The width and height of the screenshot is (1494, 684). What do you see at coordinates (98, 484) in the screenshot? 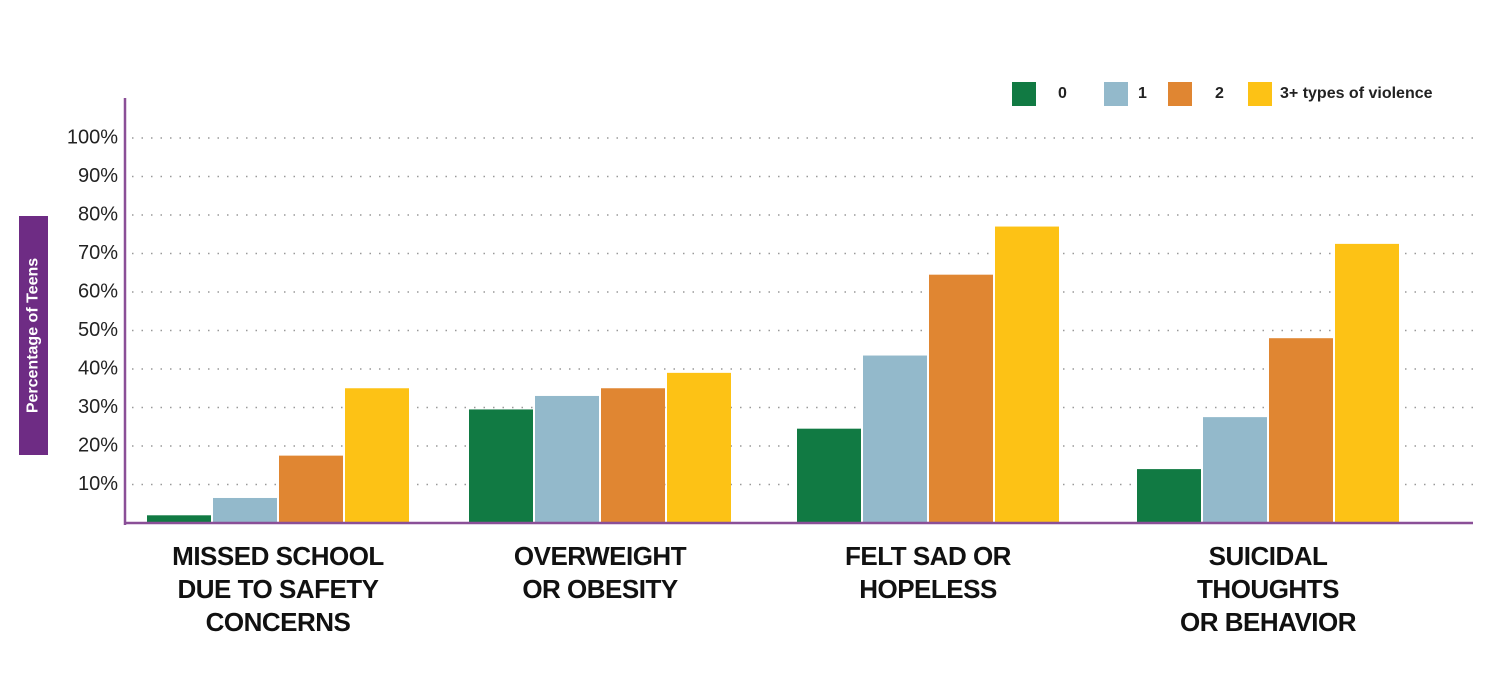
I see `y-tick-label: 10%` at bounding box center [98, 484].